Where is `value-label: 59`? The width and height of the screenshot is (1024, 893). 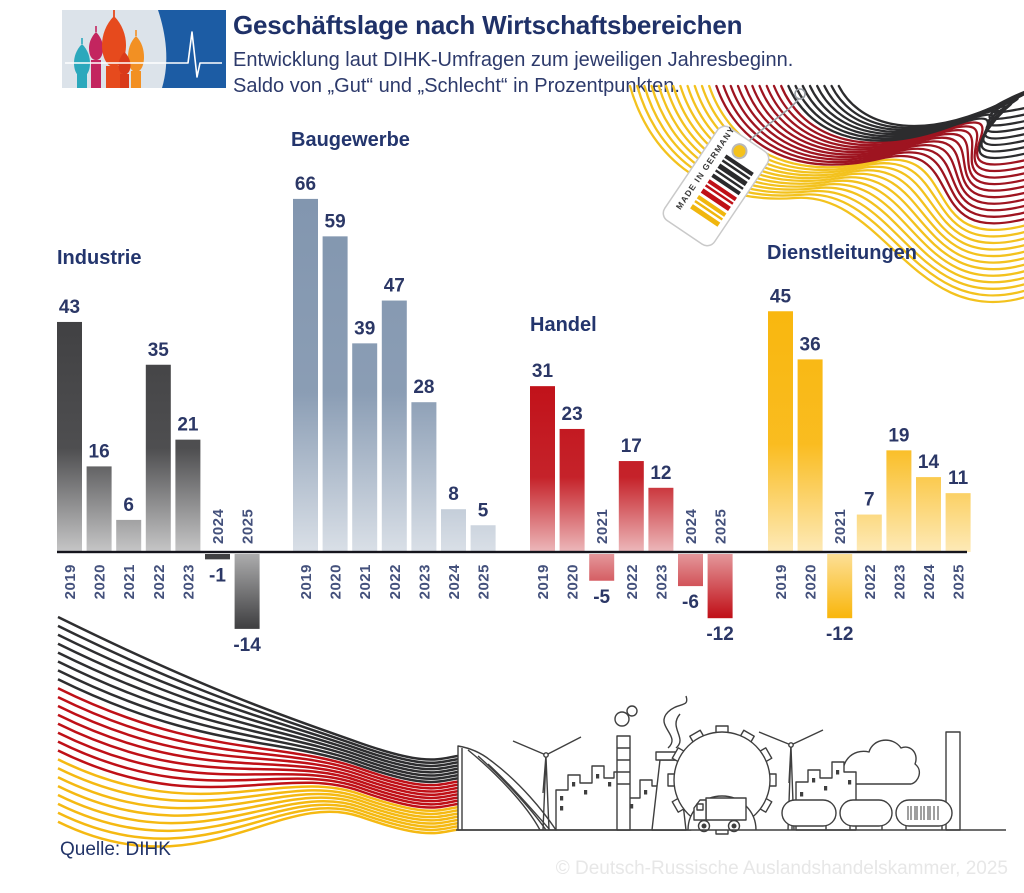 value-label: 59 is located at coordinates (335, 221).